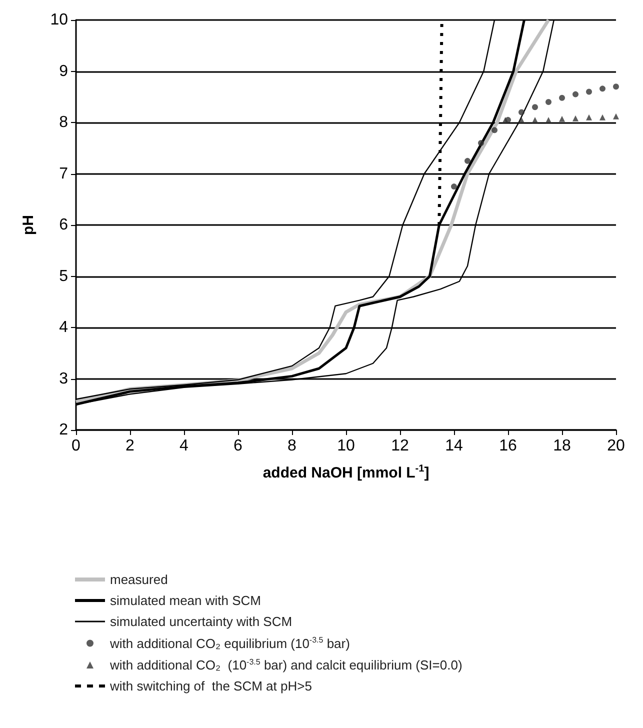 This screenshot has height=728, width=643. What do you see at coordinates (562, 446) in the screenshot?
I see `x-tick-label: 18` at bounding box center [562, 446].